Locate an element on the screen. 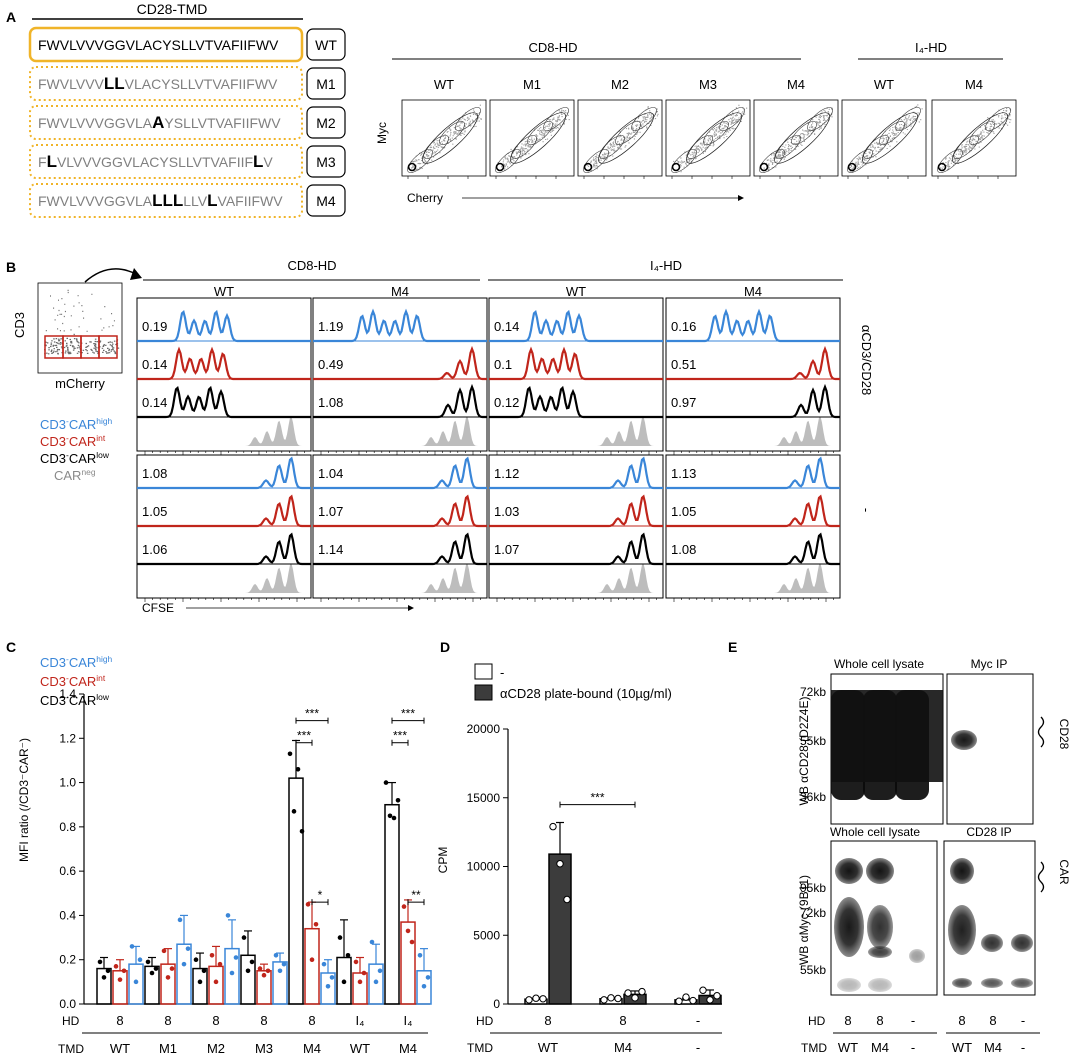 The height and width of the screenshot is (1058, 1084). gate-dots is located at coordinates (82, 322).